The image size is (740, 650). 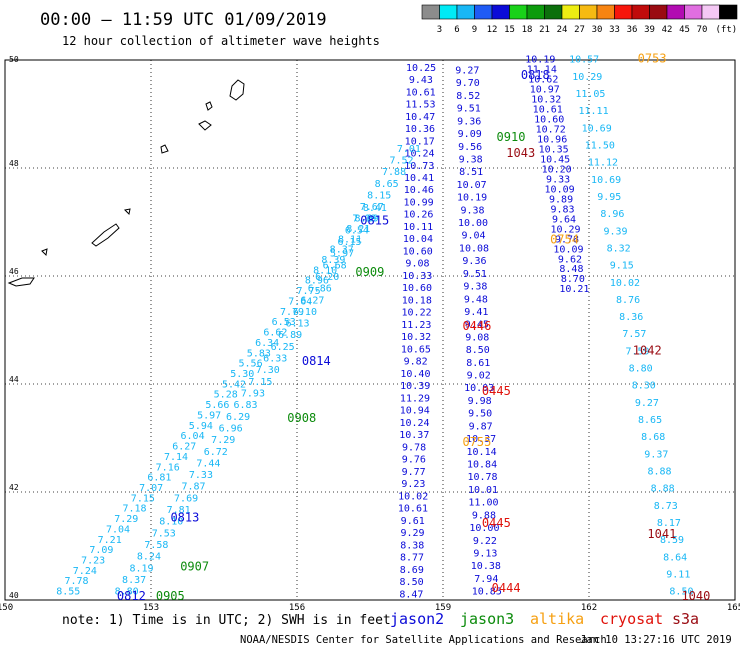 What do you see at coordinates (520, 153) in the screenshot?
I see `pass-time-label: 1043` at bounding box center [520, 153].